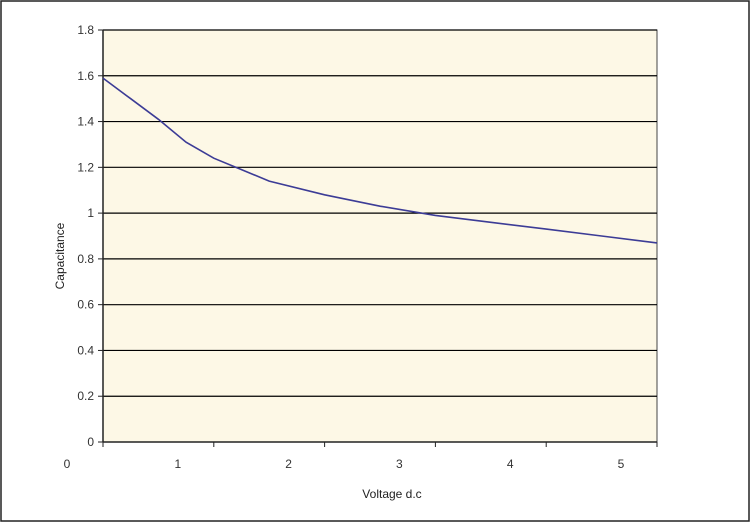 This screenshot has width=751, height=523. What do you see at coordinates (85, 259) in the screenshot?
I see `y-tick-label: 0.8` at bounding box center [85, 259].